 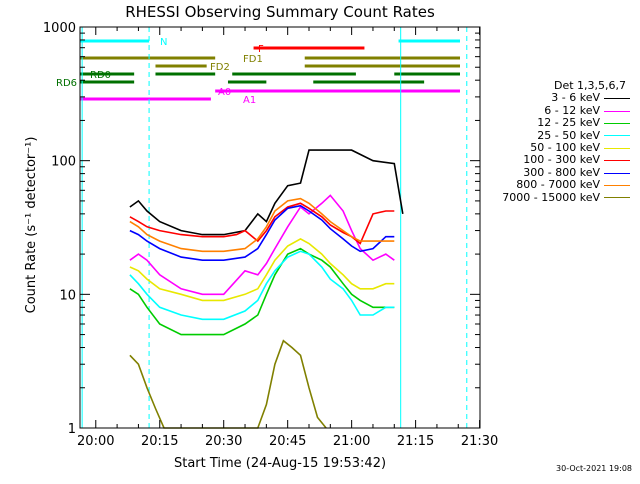 I want to click on legend-entry-6: 300 - 800 keV, so click(x=550, y=172).